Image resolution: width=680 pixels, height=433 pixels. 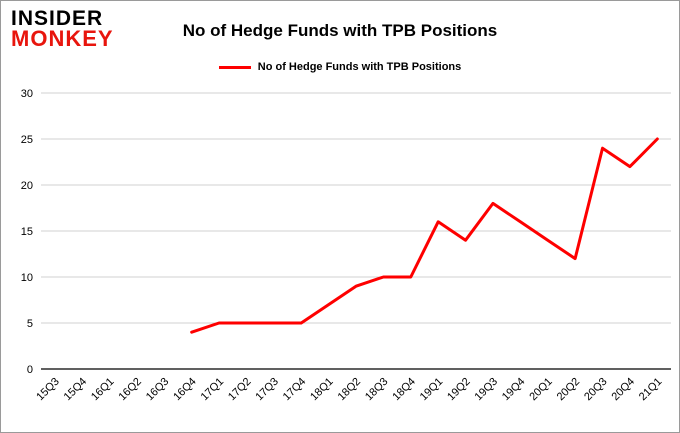 I want to click on y-axis-tick-label: 20, so click(x=27, y=186).